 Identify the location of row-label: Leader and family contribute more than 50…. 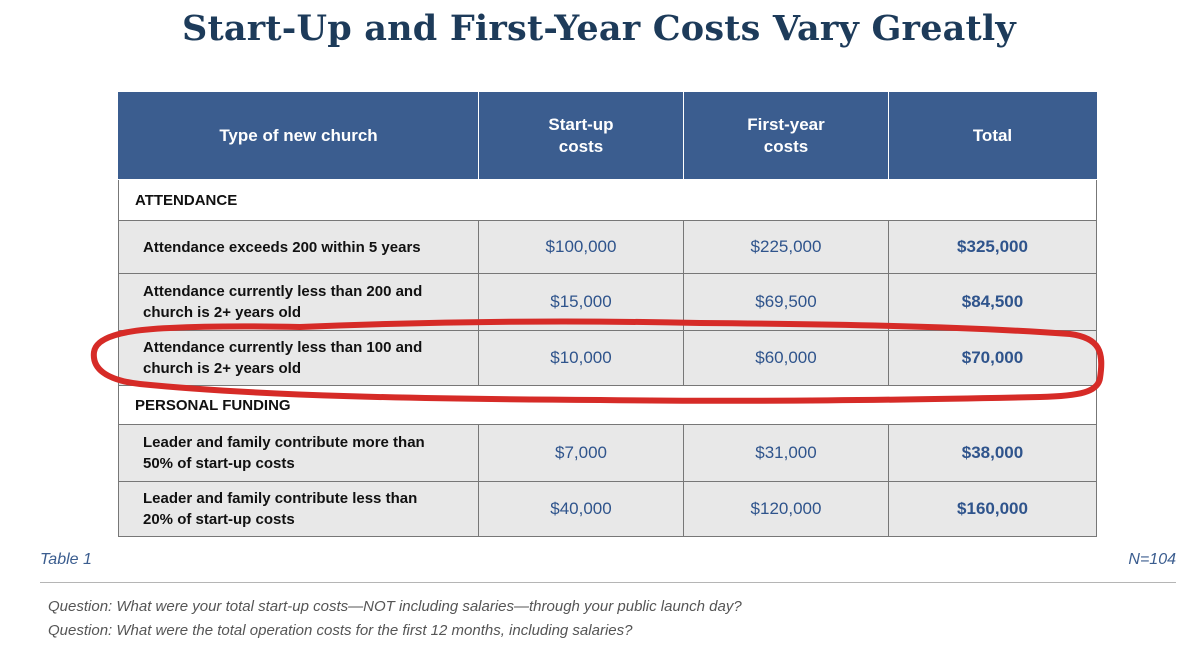
(298, 453).